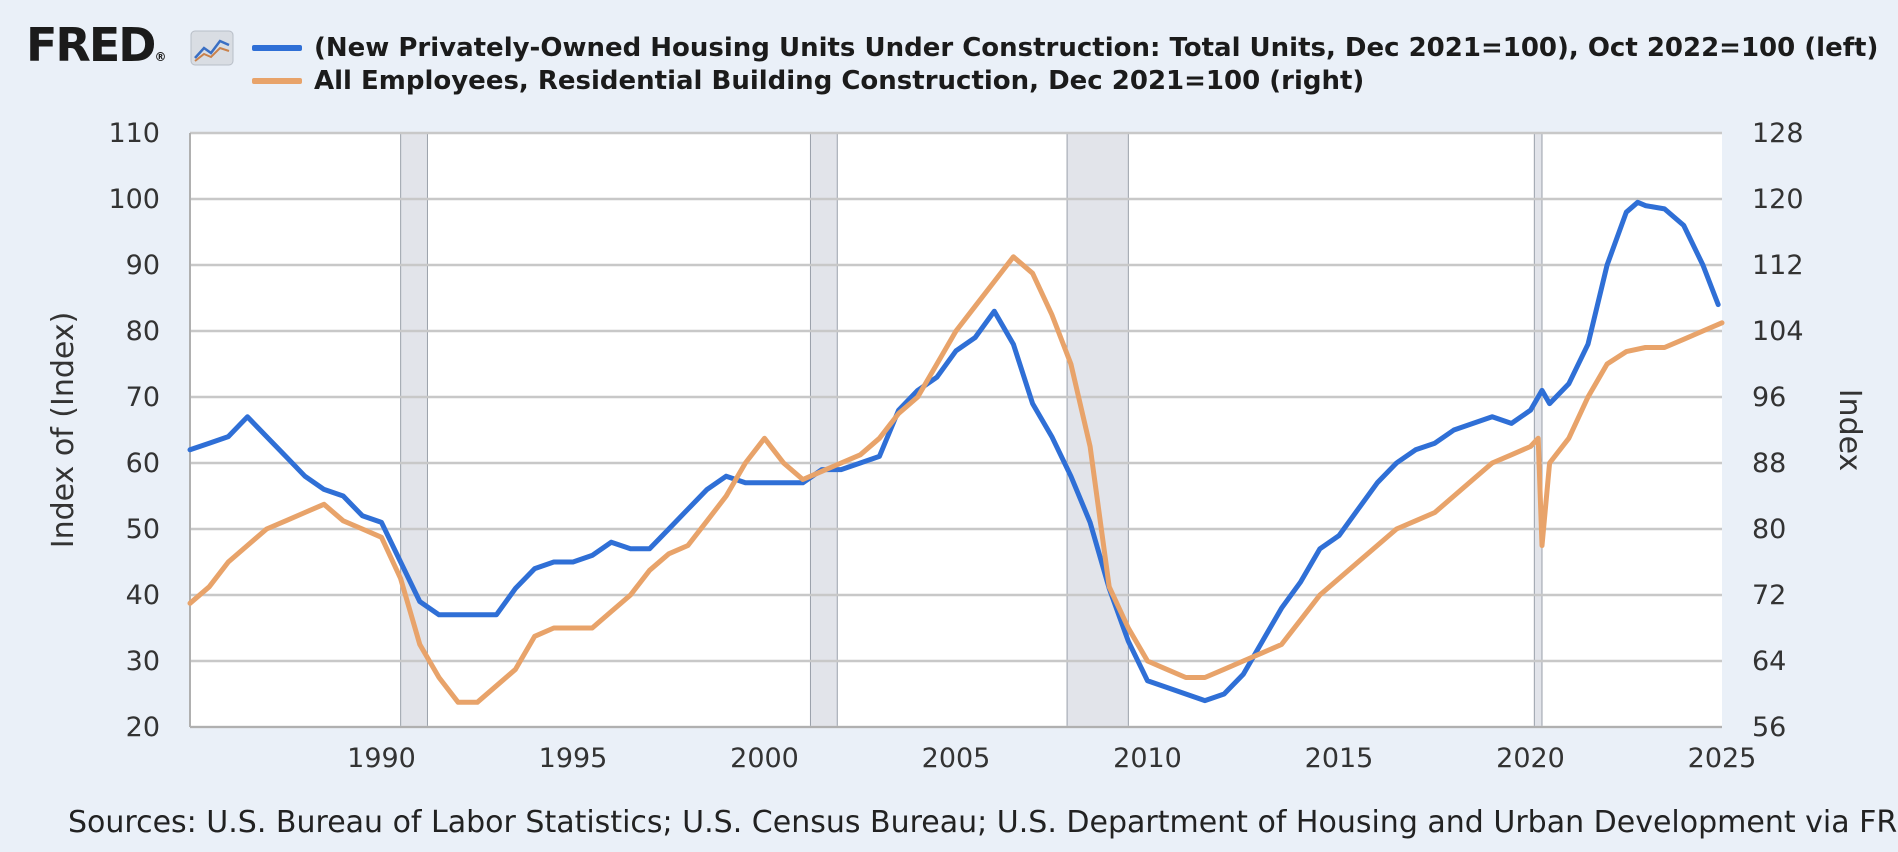  Describe the element at coordinates (1778, 265) in the screenshot. I see `y-tick-label-right: 112` at that location.